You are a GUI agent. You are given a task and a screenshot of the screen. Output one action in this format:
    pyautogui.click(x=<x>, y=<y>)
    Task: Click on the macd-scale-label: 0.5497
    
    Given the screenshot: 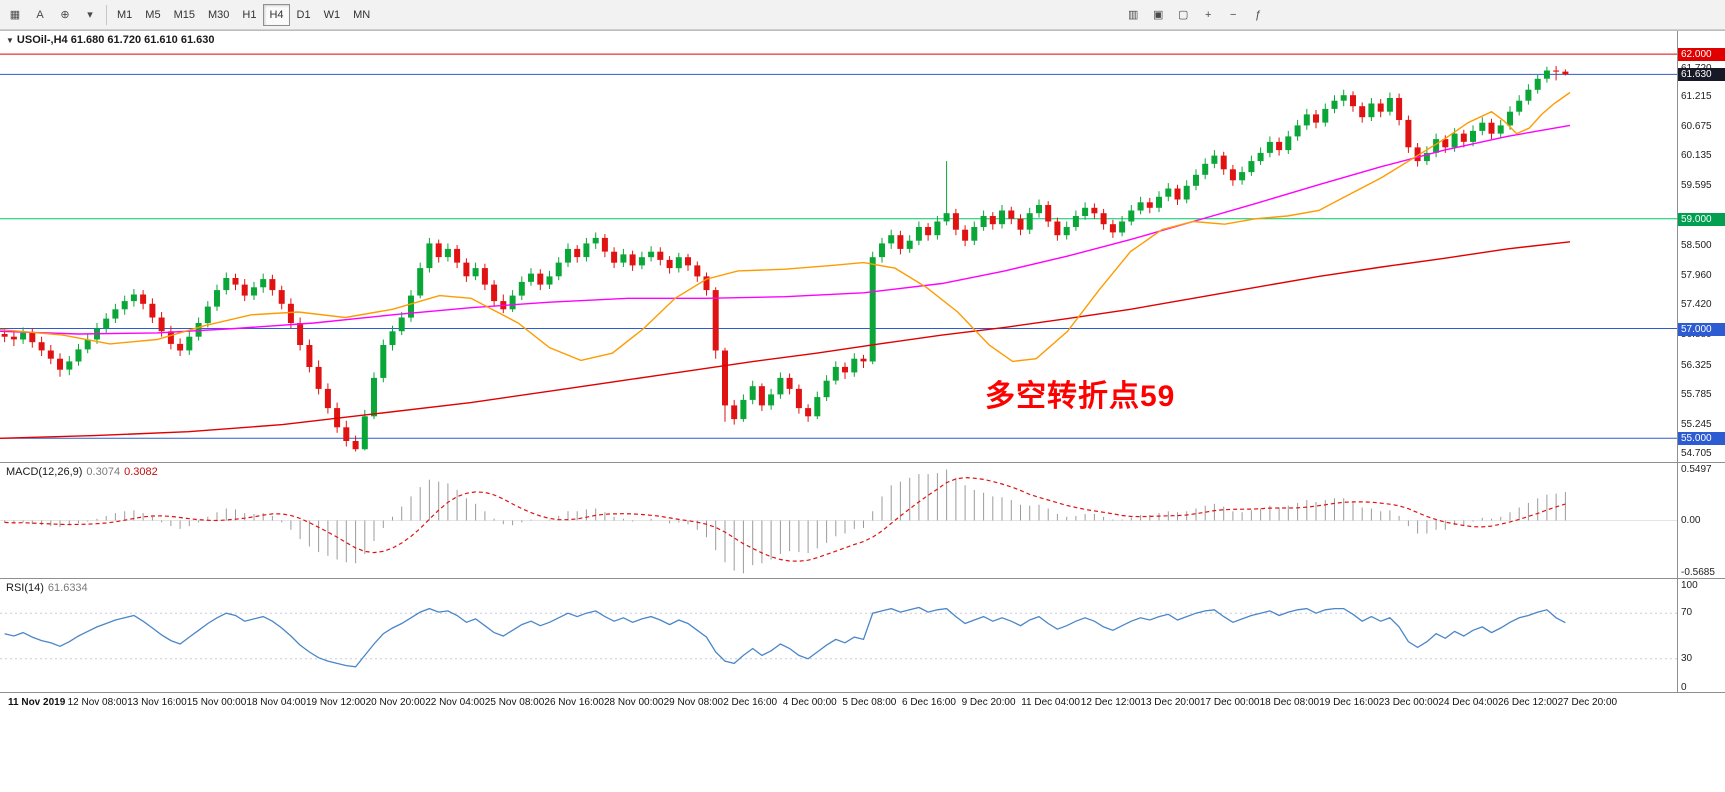 What is the action you would take?
    pyautogui.click(x=1696, y=469)
    